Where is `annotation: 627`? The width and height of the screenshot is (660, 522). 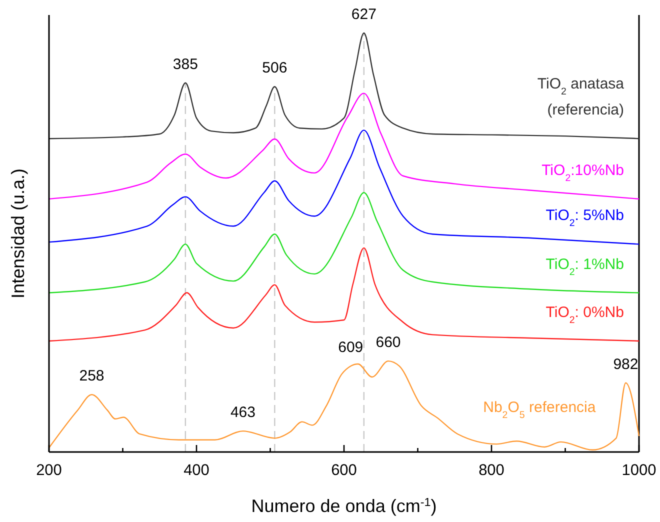 annotation: 627 is located at coordinates (363, 14).